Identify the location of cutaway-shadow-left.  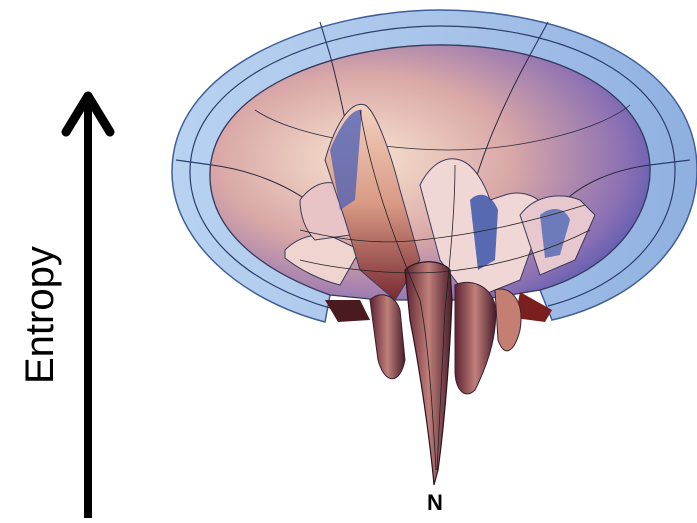
(347, 311).